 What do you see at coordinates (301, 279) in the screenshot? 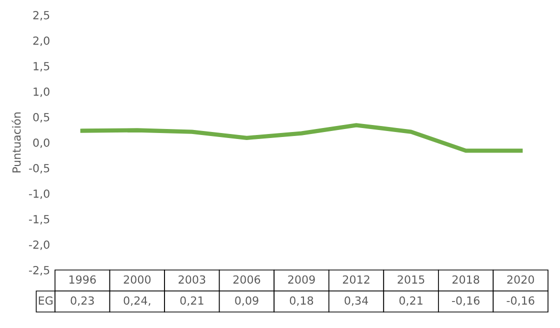
I see `x-tick-label: 2009` at bounding box center [301, 279].